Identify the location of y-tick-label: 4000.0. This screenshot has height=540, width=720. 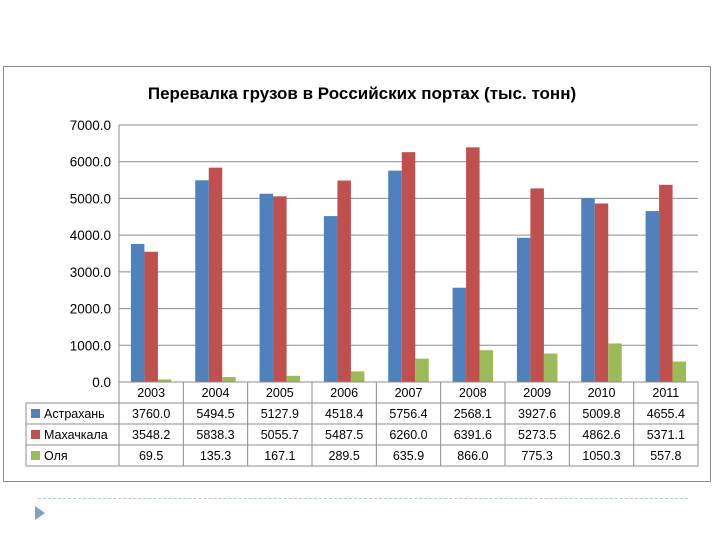
(90, 235).